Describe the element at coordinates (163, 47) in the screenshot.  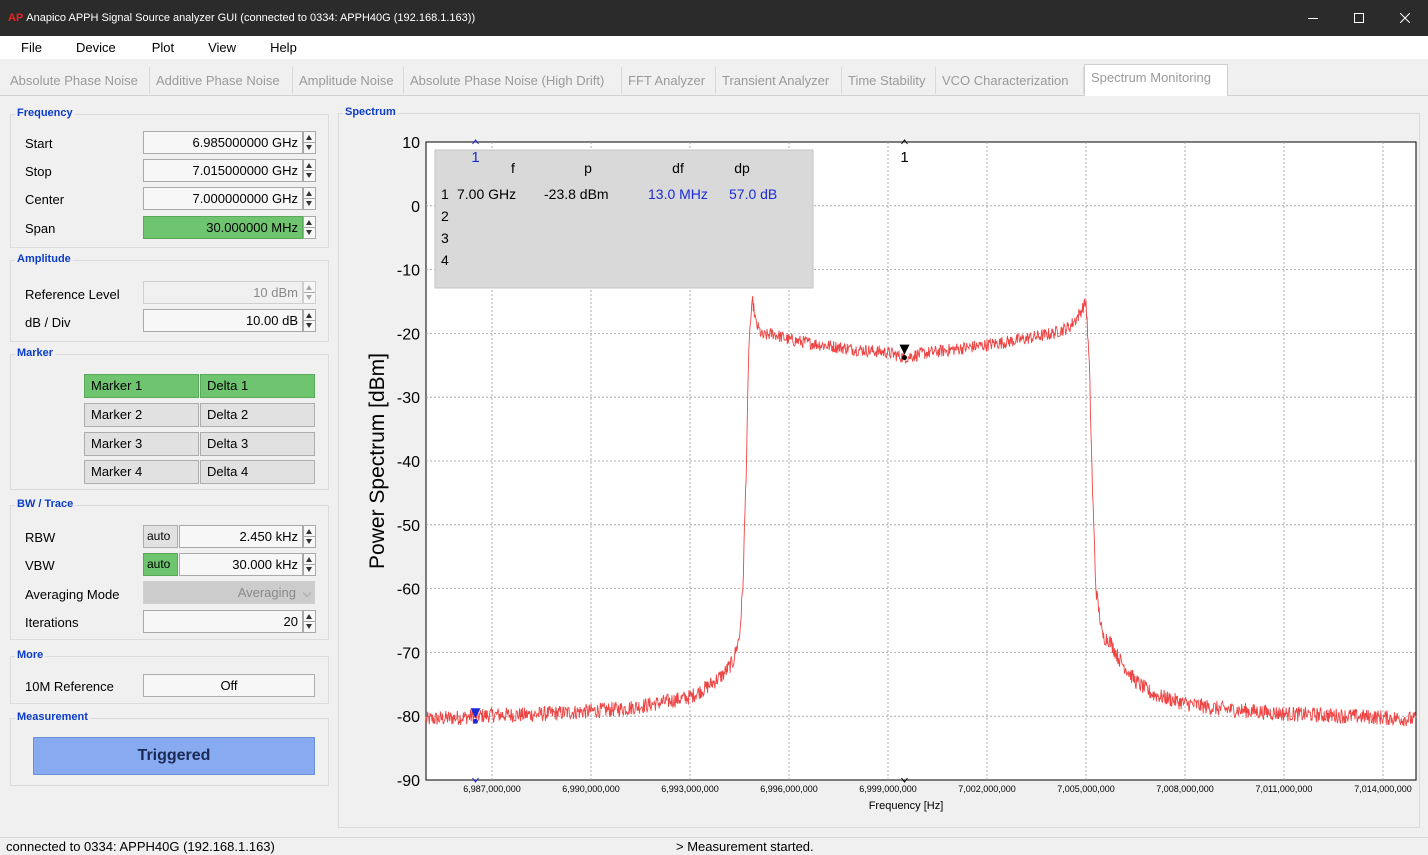
I see `menu-plot: Plot` at that location.